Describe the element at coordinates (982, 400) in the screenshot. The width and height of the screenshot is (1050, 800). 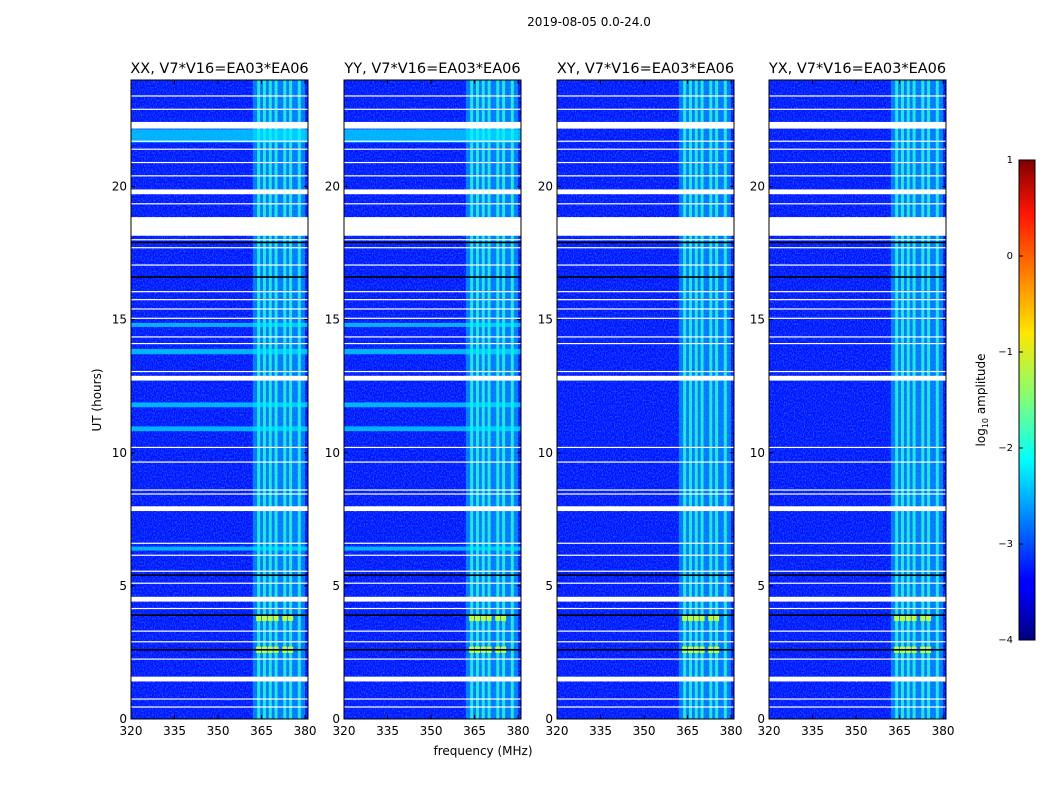
I see `colorbar-label: log10 amplitude` at that location.